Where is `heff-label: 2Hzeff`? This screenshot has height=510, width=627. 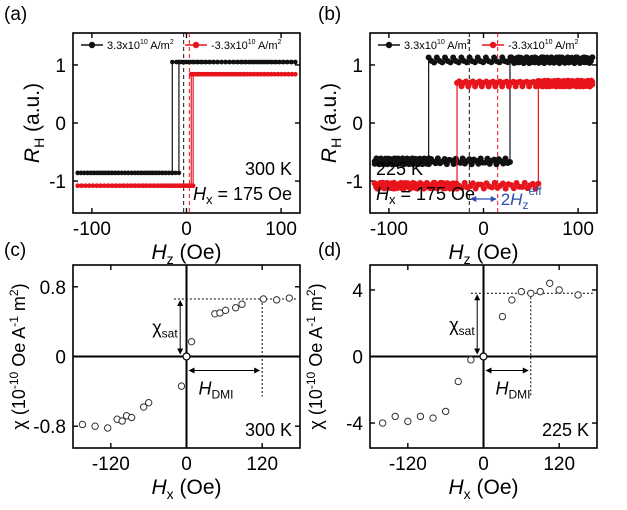
heff-label: 2Hzeff is located at coordinates (522, 198).